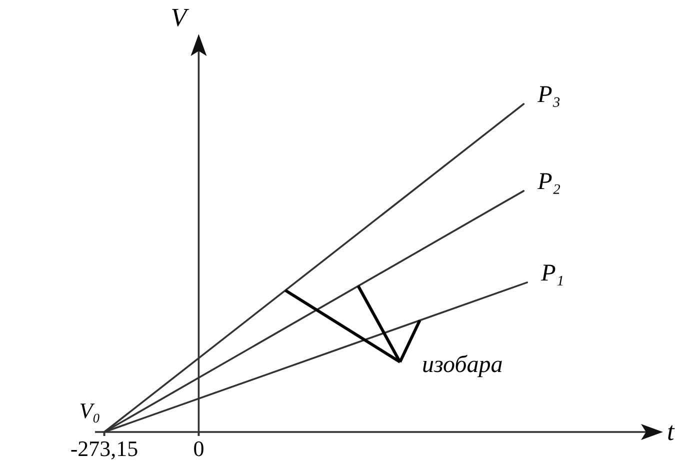  Describe the element at coordinates (548, 95) in the screenshot. I see `series-label: P₃` at that location.